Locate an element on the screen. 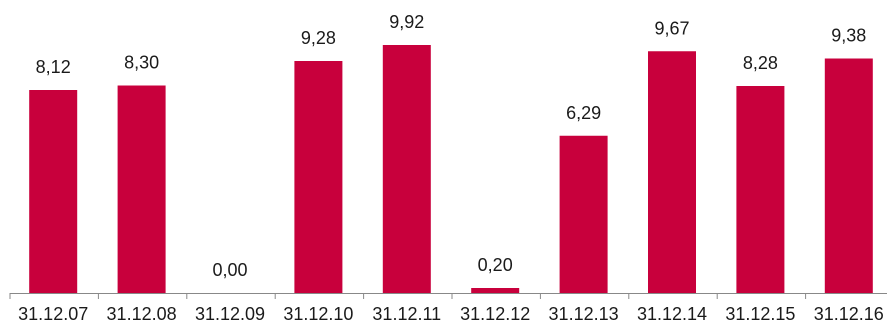 The image size is (887, 327). x-tick-label: 31.12.15 is located at coordinates (760, 314).